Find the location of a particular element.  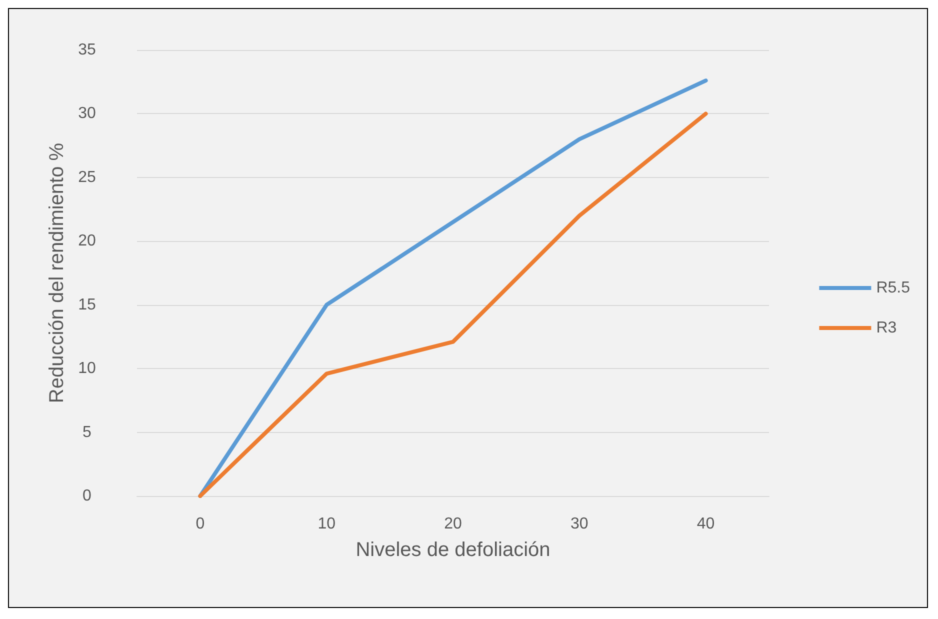

x-tick-label: 40 is located at coordinates (705, 524).